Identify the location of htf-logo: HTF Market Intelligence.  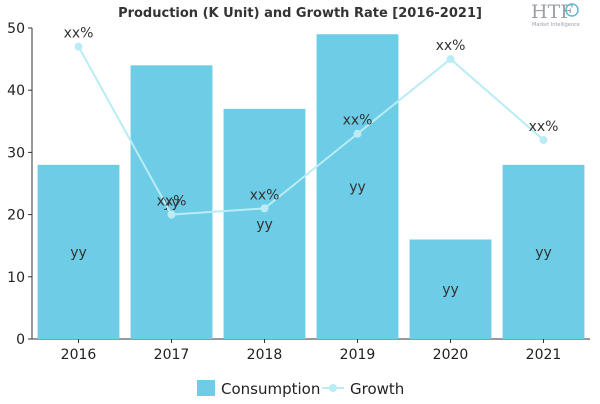
(555, 14).